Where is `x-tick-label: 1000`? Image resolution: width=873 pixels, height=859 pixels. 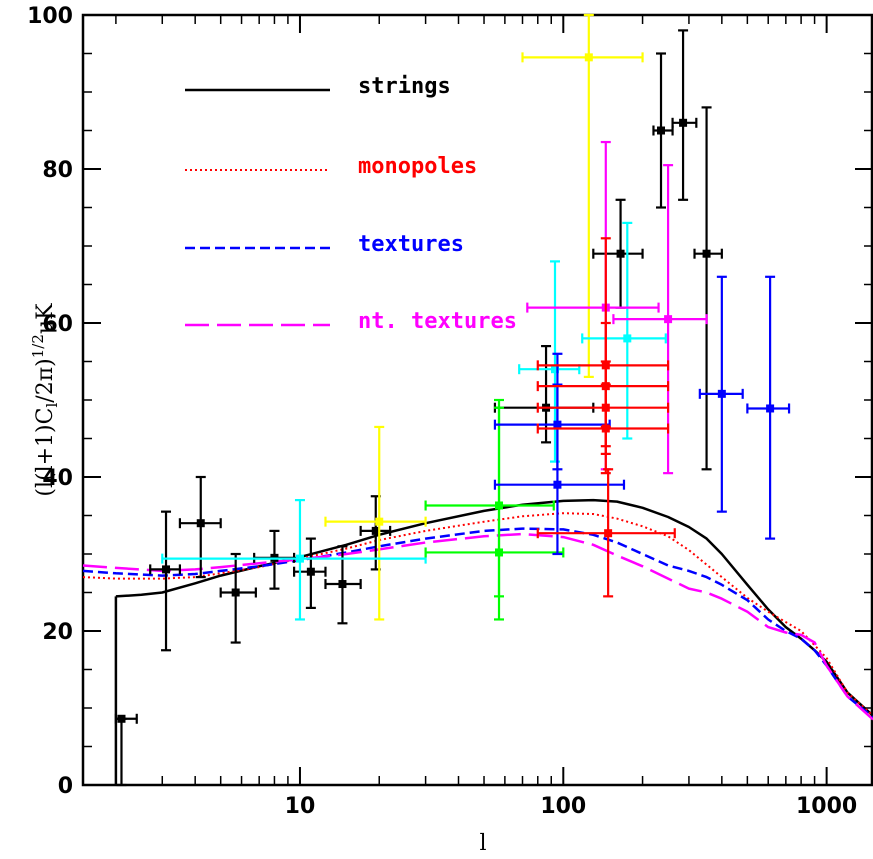 x-tick-label: 1000 is located at coordinates (826, 806).